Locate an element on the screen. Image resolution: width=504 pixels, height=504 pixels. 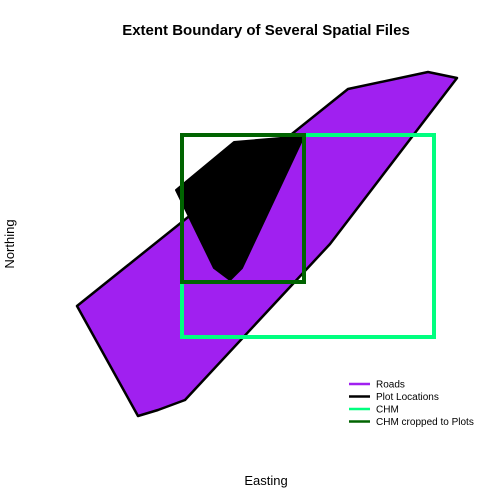
legend-label-roads: Roads is located at coordinates (390, 385).